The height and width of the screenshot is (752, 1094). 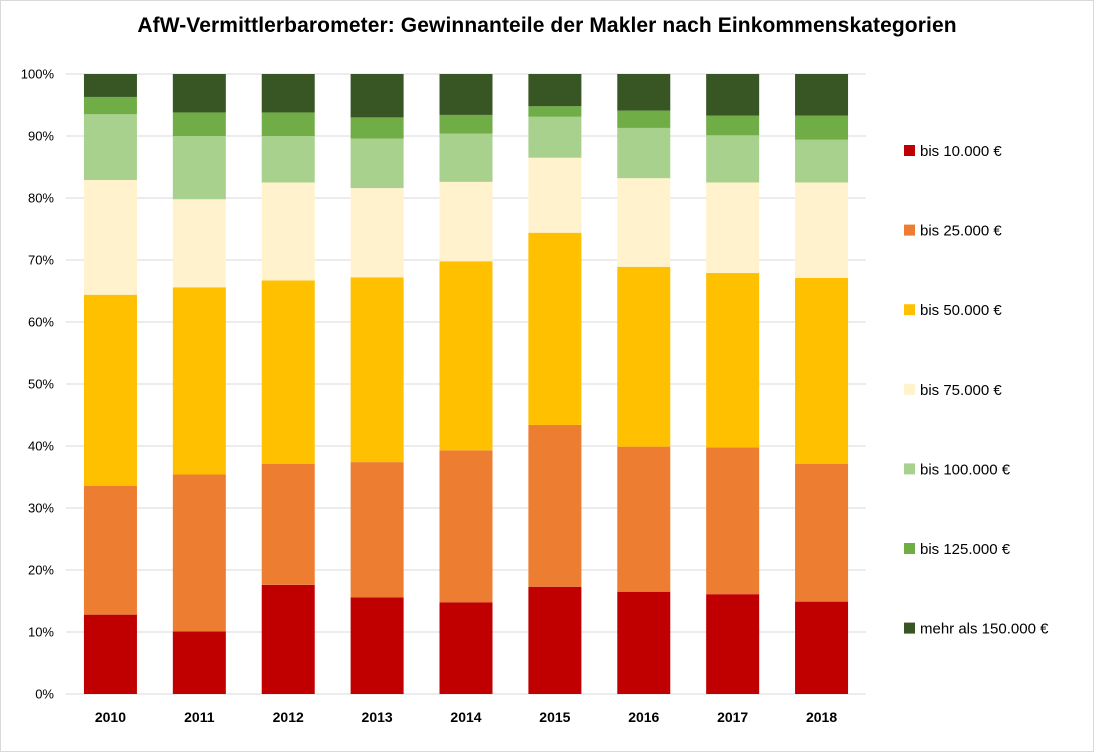 I want to click on bar-segment-2014-s2, so click(x=466, y=356).